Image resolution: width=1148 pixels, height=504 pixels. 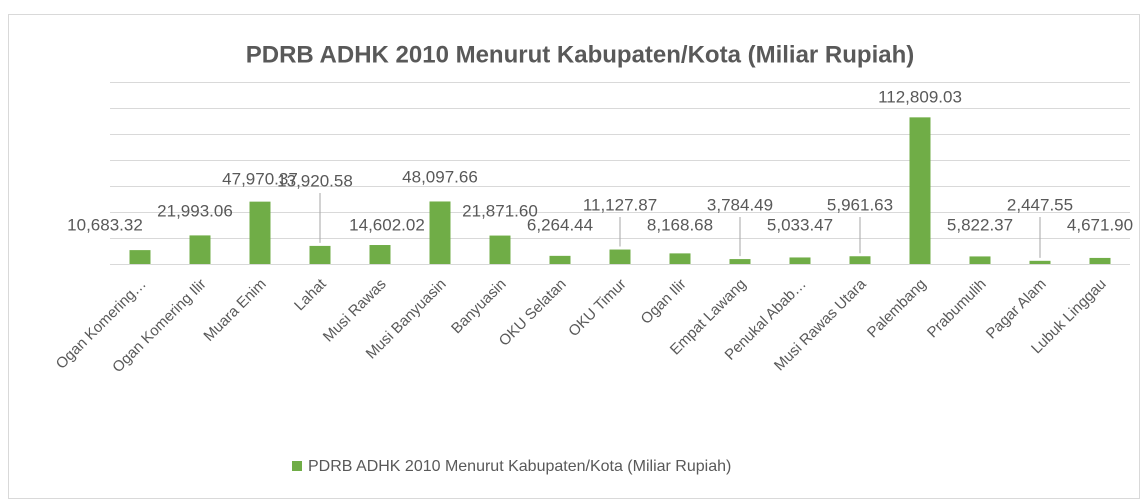 What do you see at coordinates (560, 224) in the screenshot?
I see `value-label: 6,264.44` at bounding box center [560, 224].